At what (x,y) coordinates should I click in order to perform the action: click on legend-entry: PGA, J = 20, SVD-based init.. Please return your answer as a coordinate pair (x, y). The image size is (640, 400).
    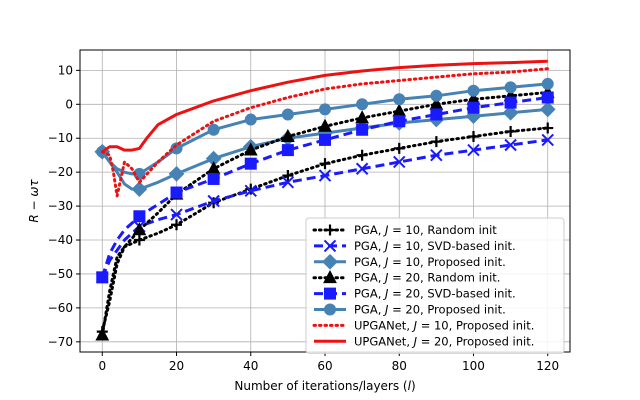
    Looking at the image, I should click on (415, 294).